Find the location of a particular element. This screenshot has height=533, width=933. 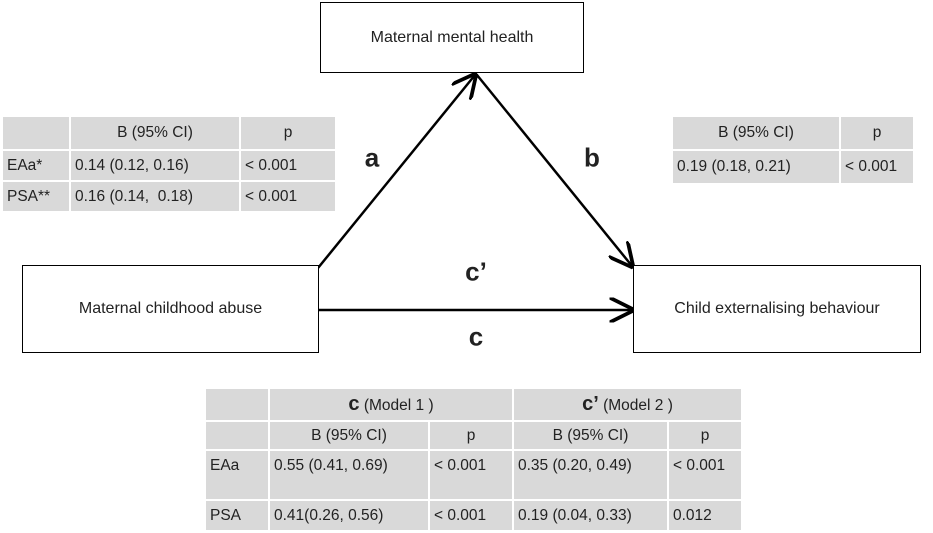

arrow-a is located at coordinates (396, 172).